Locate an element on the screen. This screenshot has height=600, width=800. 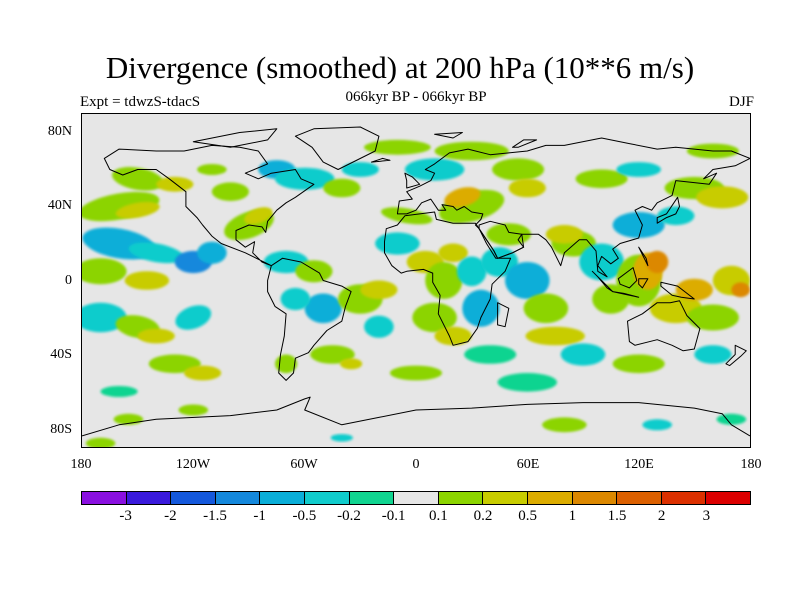
colorbar-label: 1.5 is located at coordinates (617, 516).